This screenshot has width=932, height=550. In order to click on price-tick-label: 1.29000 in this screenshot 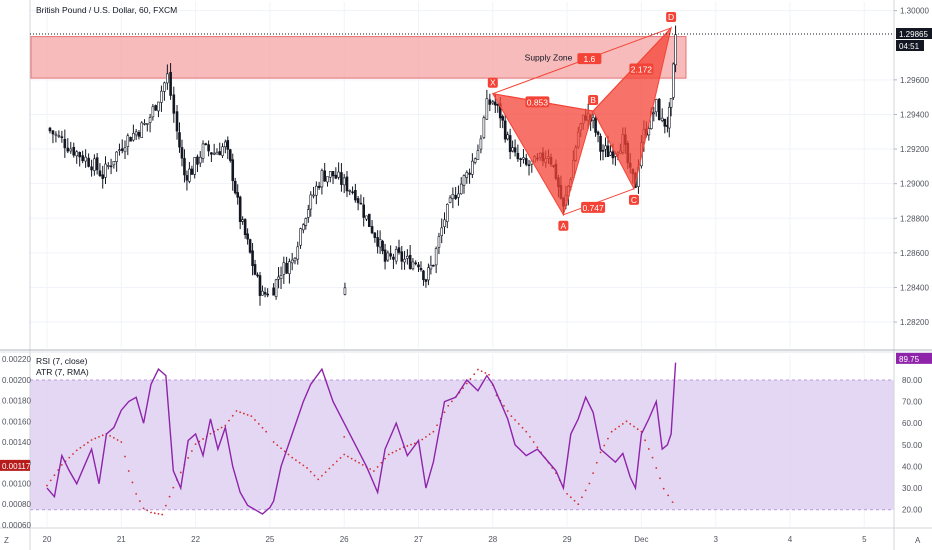, I will do `click(914, 184)`.